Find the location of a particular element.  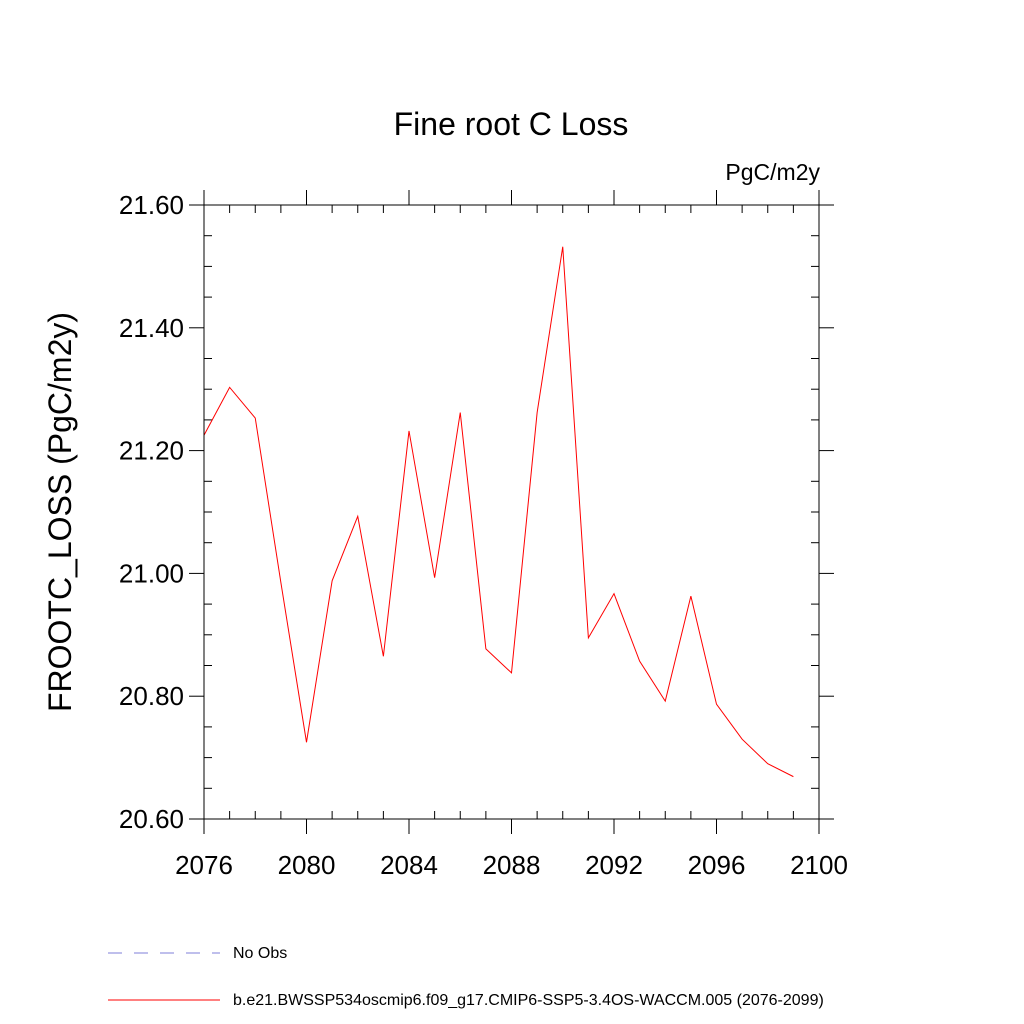

y-axis-label: FROOTC_LOSS (PgC/m2y) is located at coordinates (60, 512).